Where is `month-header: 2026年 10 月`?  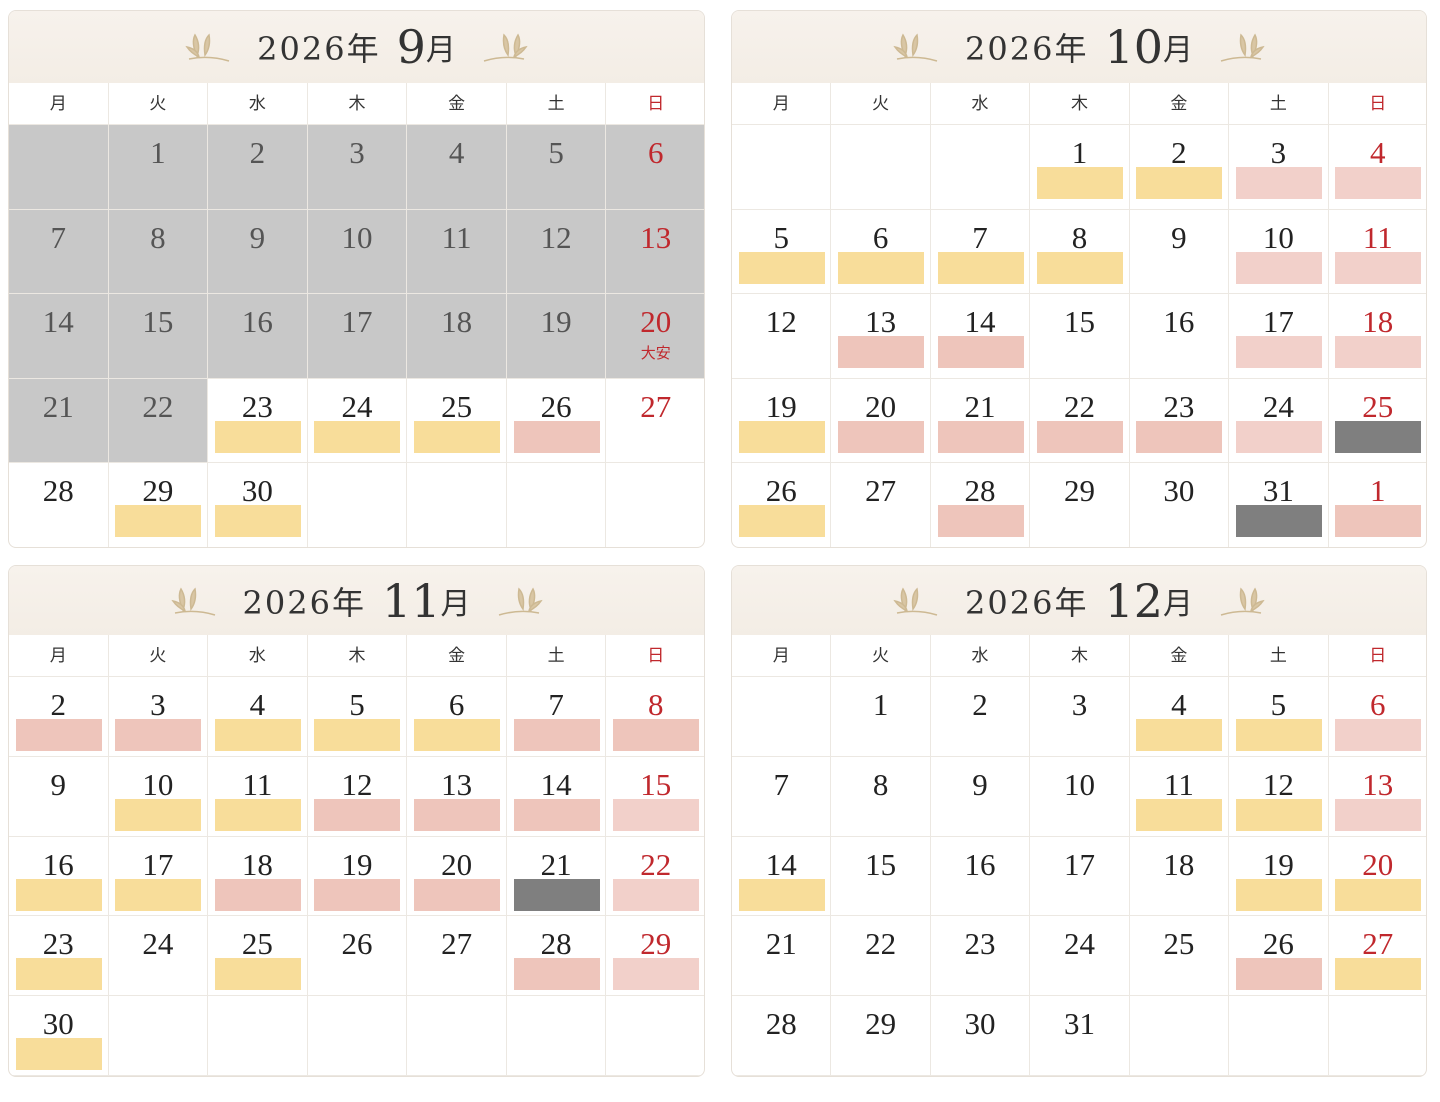
month-header: 2026年 10 月 is located at coordinates (1079, 47).